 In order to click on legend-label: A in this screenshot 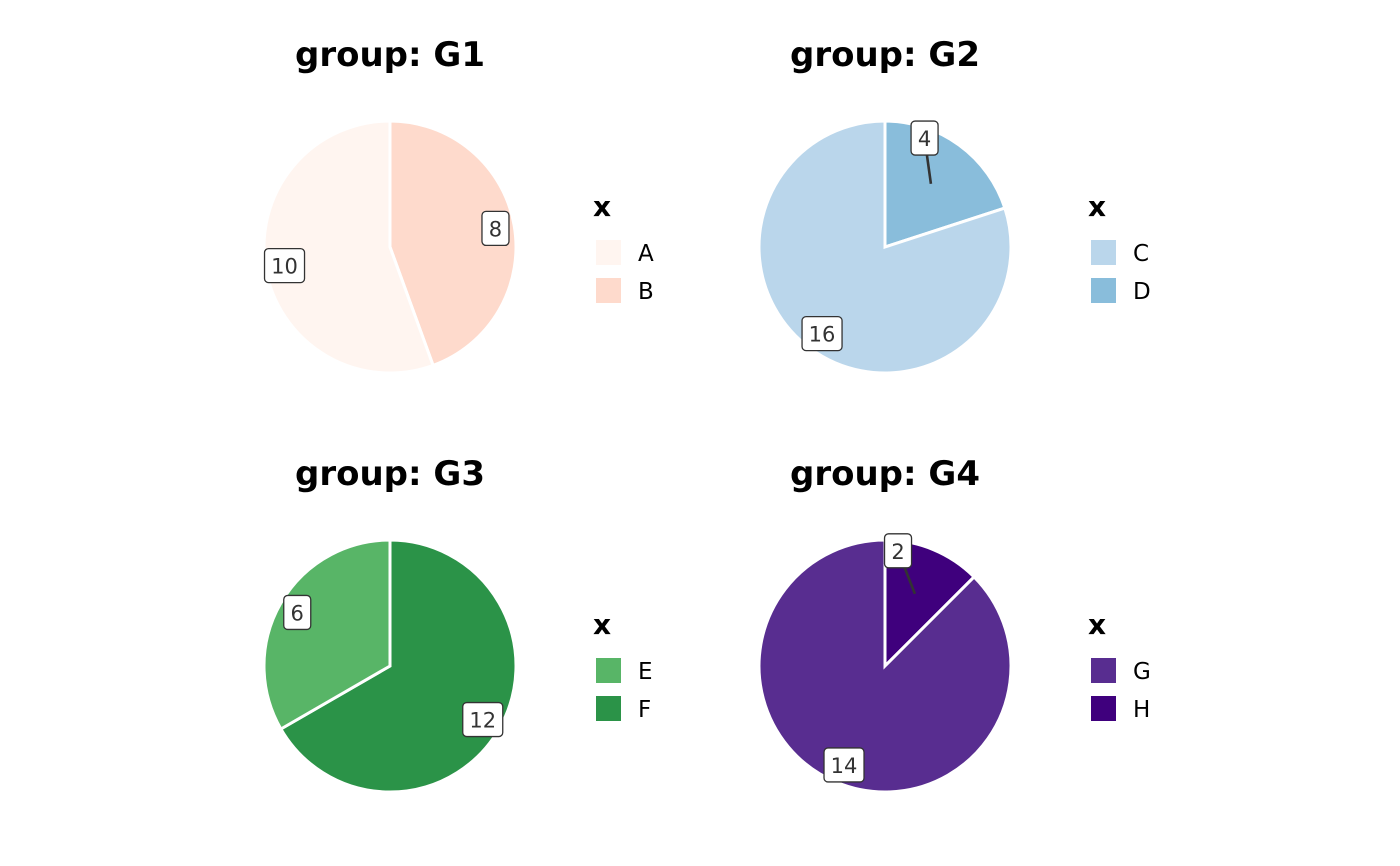, I will do `click(646, 254)`.